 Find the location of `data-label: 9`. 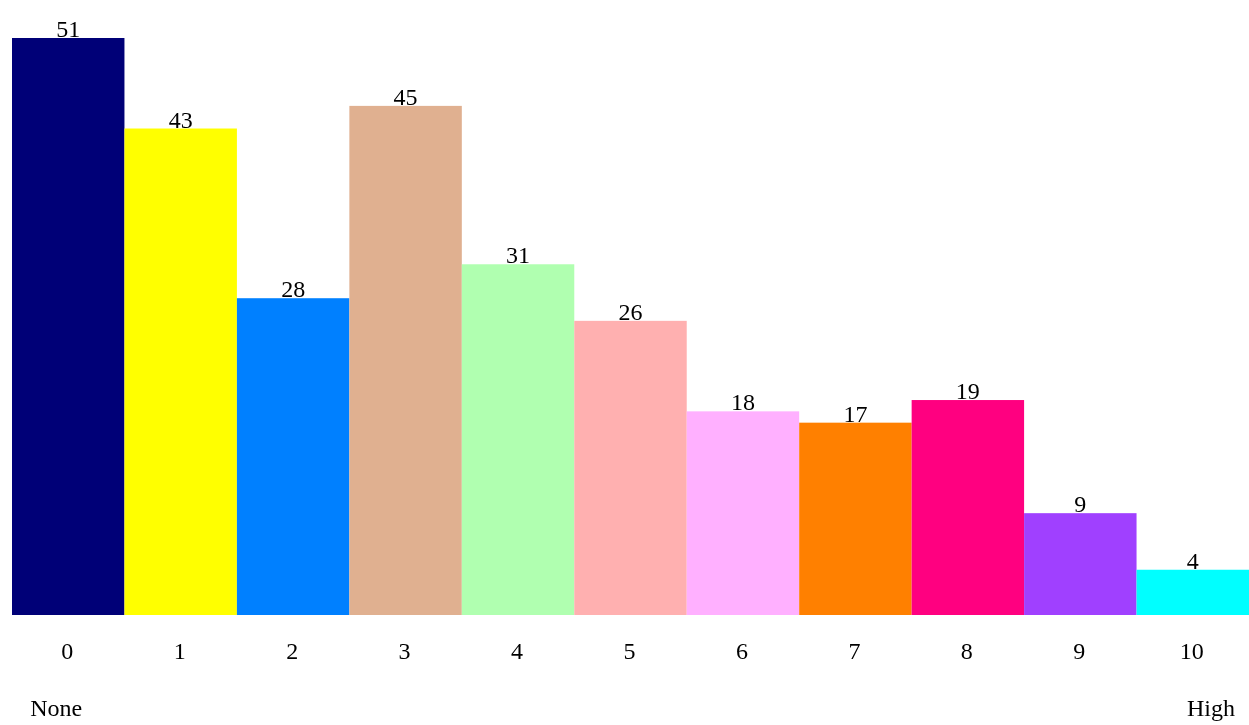

data-label: 9 is located at coordinates (1080, 504).